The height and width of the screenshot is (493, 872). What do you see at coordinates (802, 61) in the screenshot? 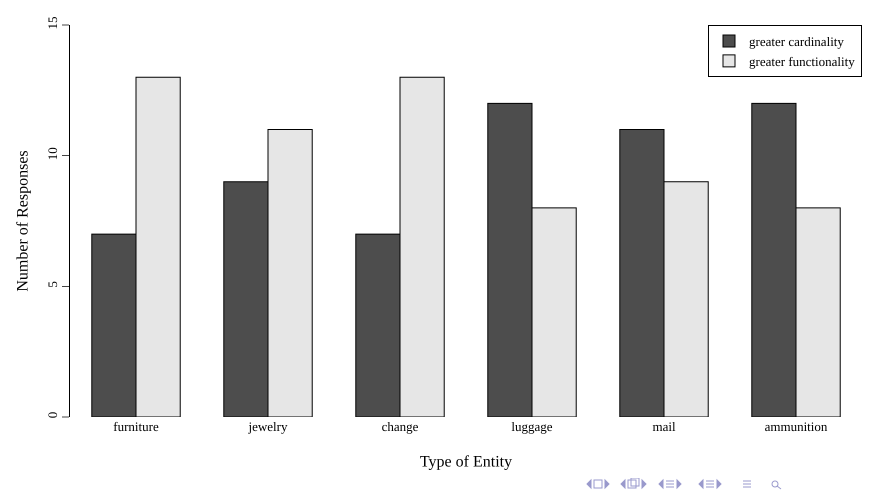
I see `legend-label: greater functionality` at bounding box center [802, 61].